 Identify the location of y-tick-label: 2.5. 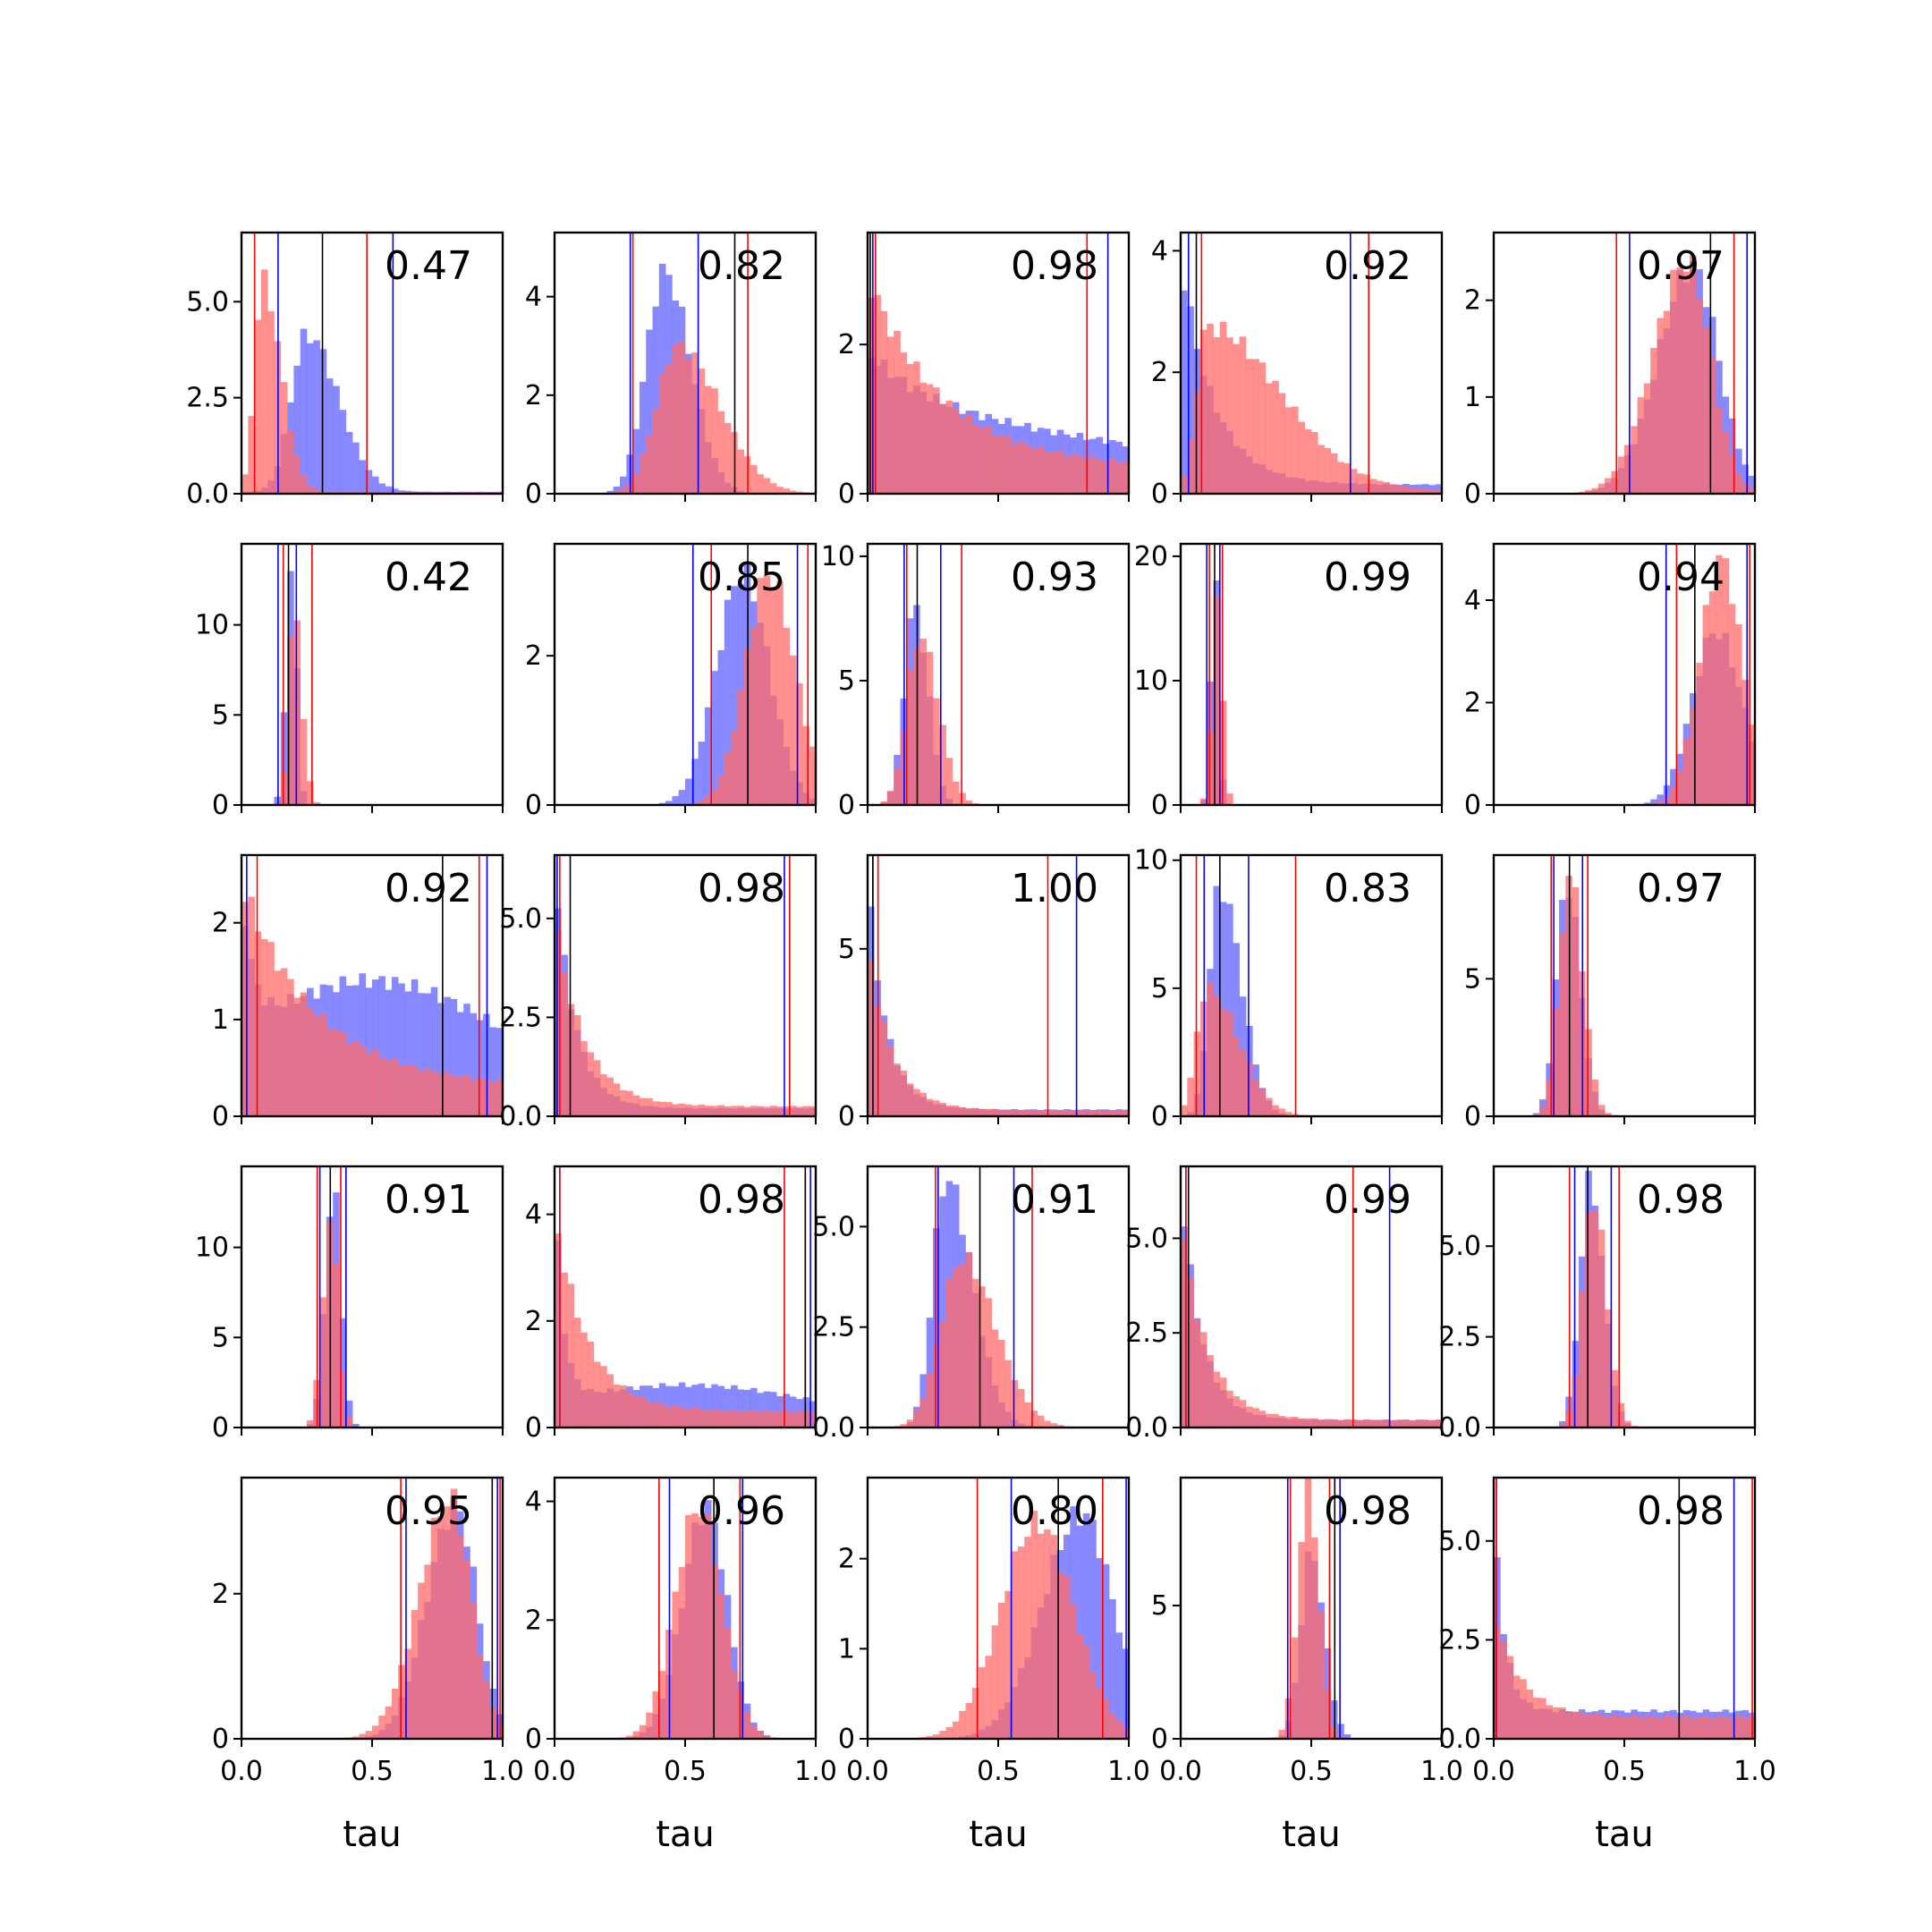
(833, 1327).